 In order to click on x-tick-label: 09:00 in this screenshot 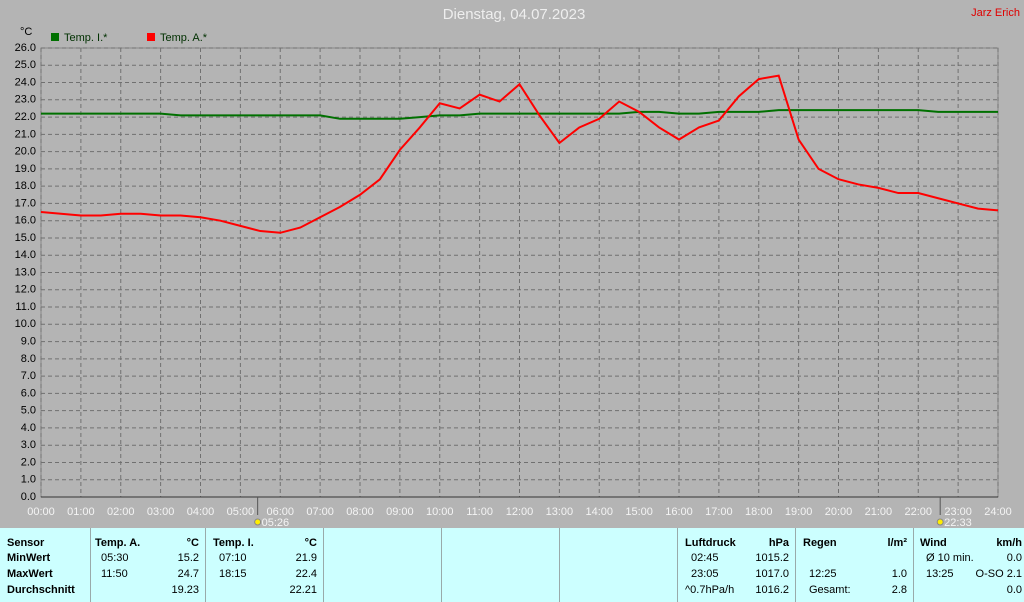, I will do `click(400, 512)`.